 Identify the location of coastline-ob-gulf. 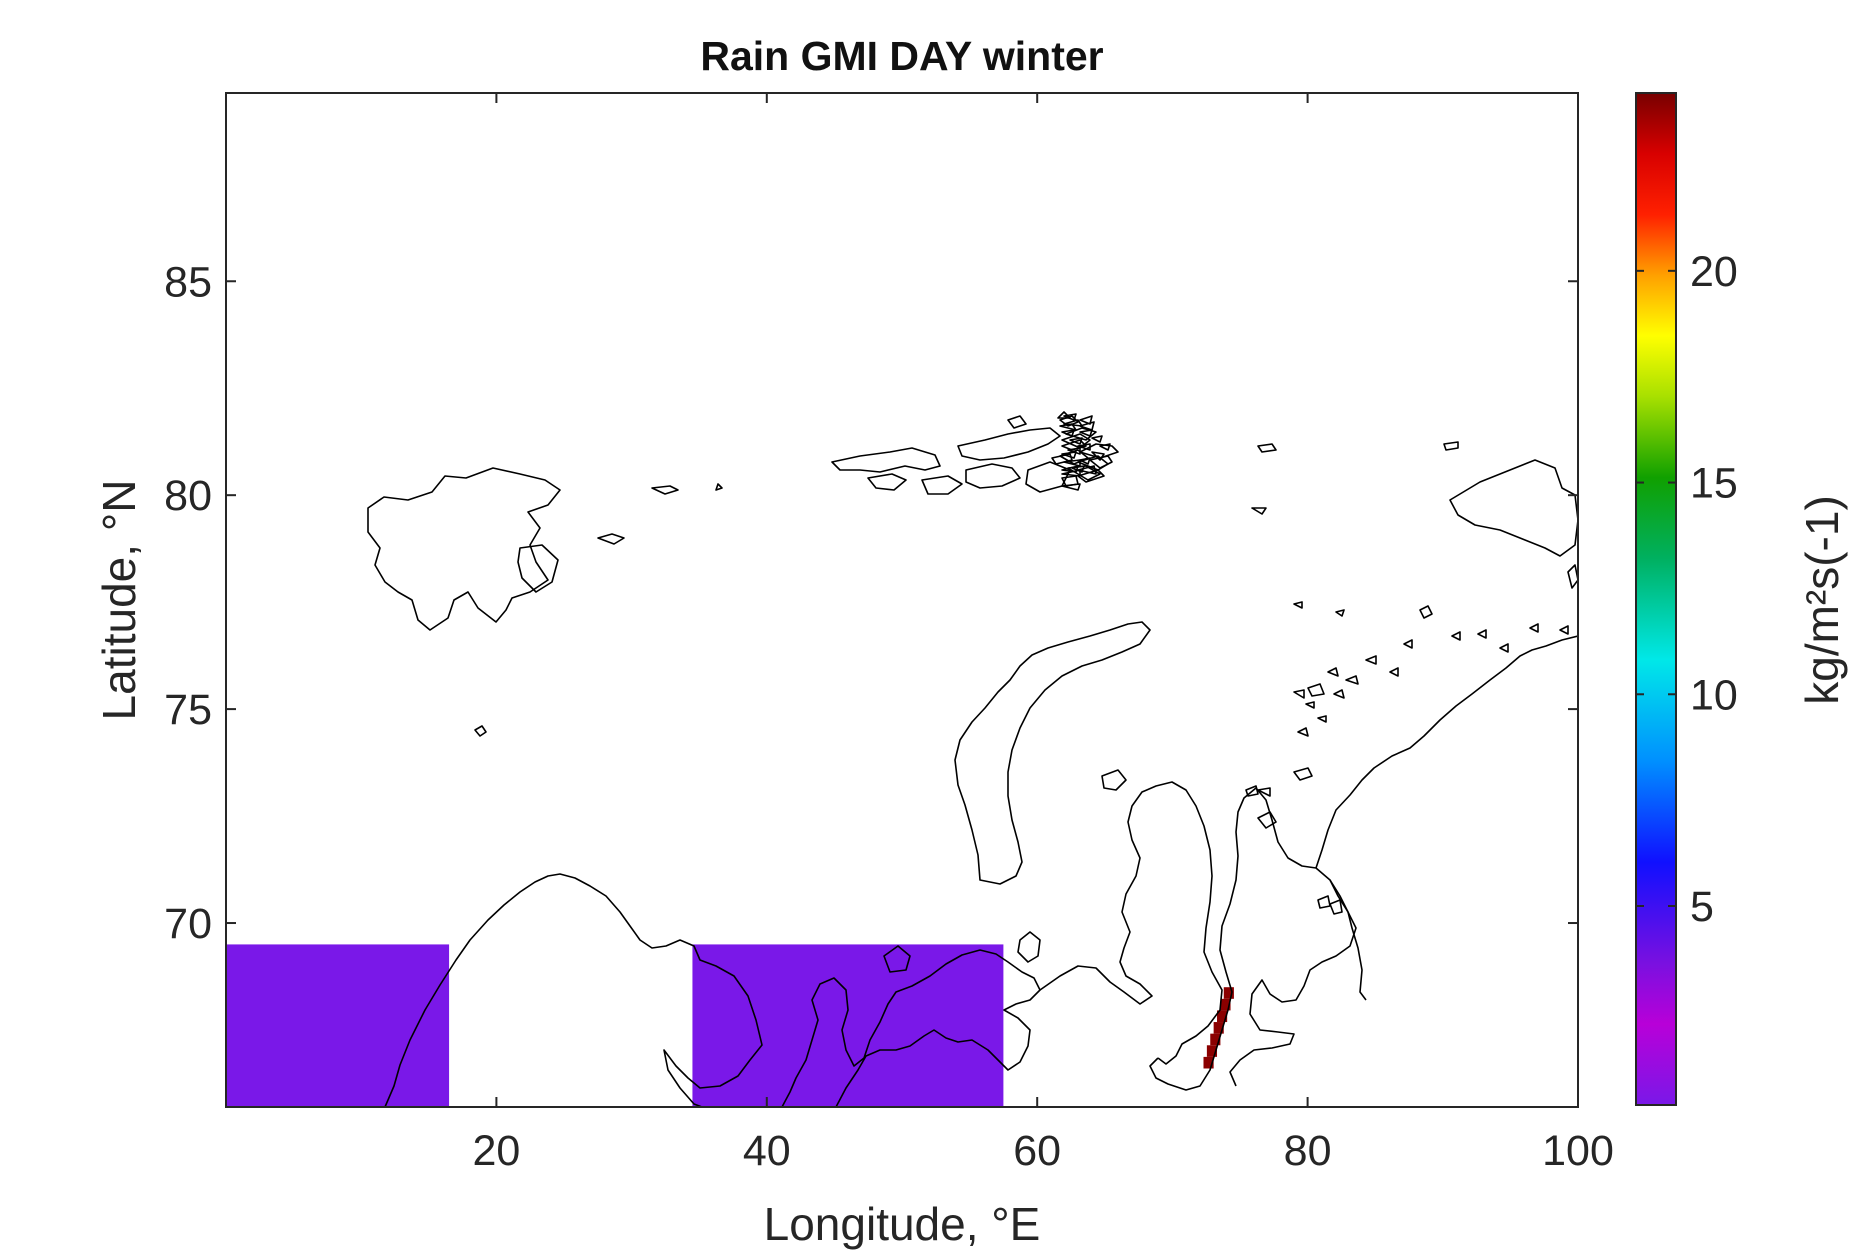
(1253, 939).